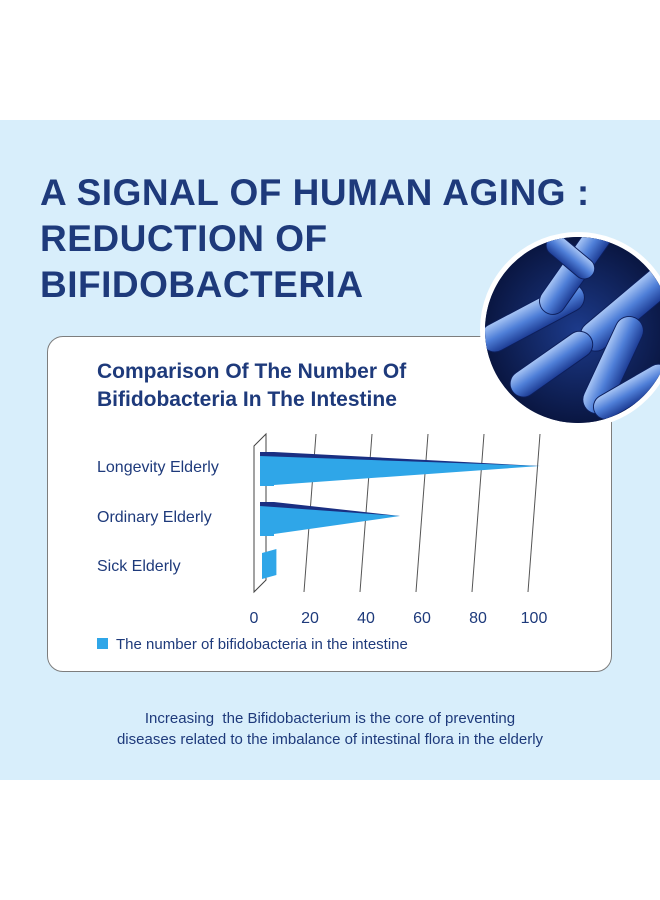 The width and height of the screenshot is (660, 900). What do you see at coordinates (247, 399) in the screenshot?
I see `chart-title-line-2: Bifidobacteria In The Intestine` at bounding box center [247, 399].